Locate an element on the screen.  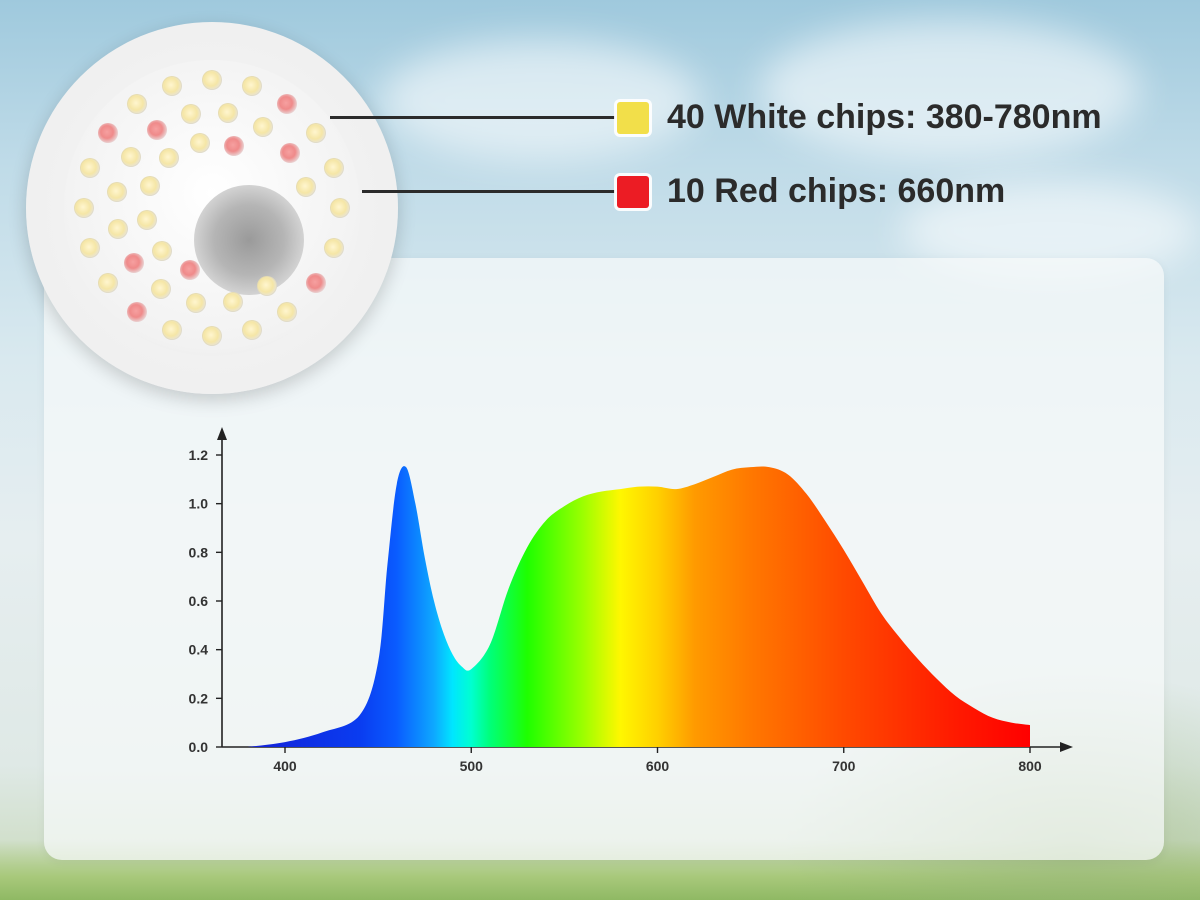
y-tick-label: 0.4 is located at coordinates (199, 650).